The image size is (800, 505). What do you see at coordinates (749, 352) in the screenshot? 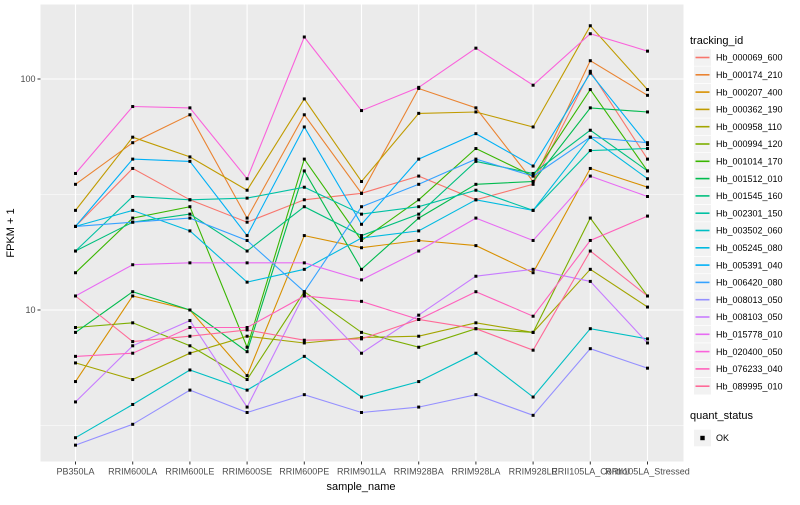
I see `legend-entry-label: Hb_020400_050` at bounding box center [749, 352].